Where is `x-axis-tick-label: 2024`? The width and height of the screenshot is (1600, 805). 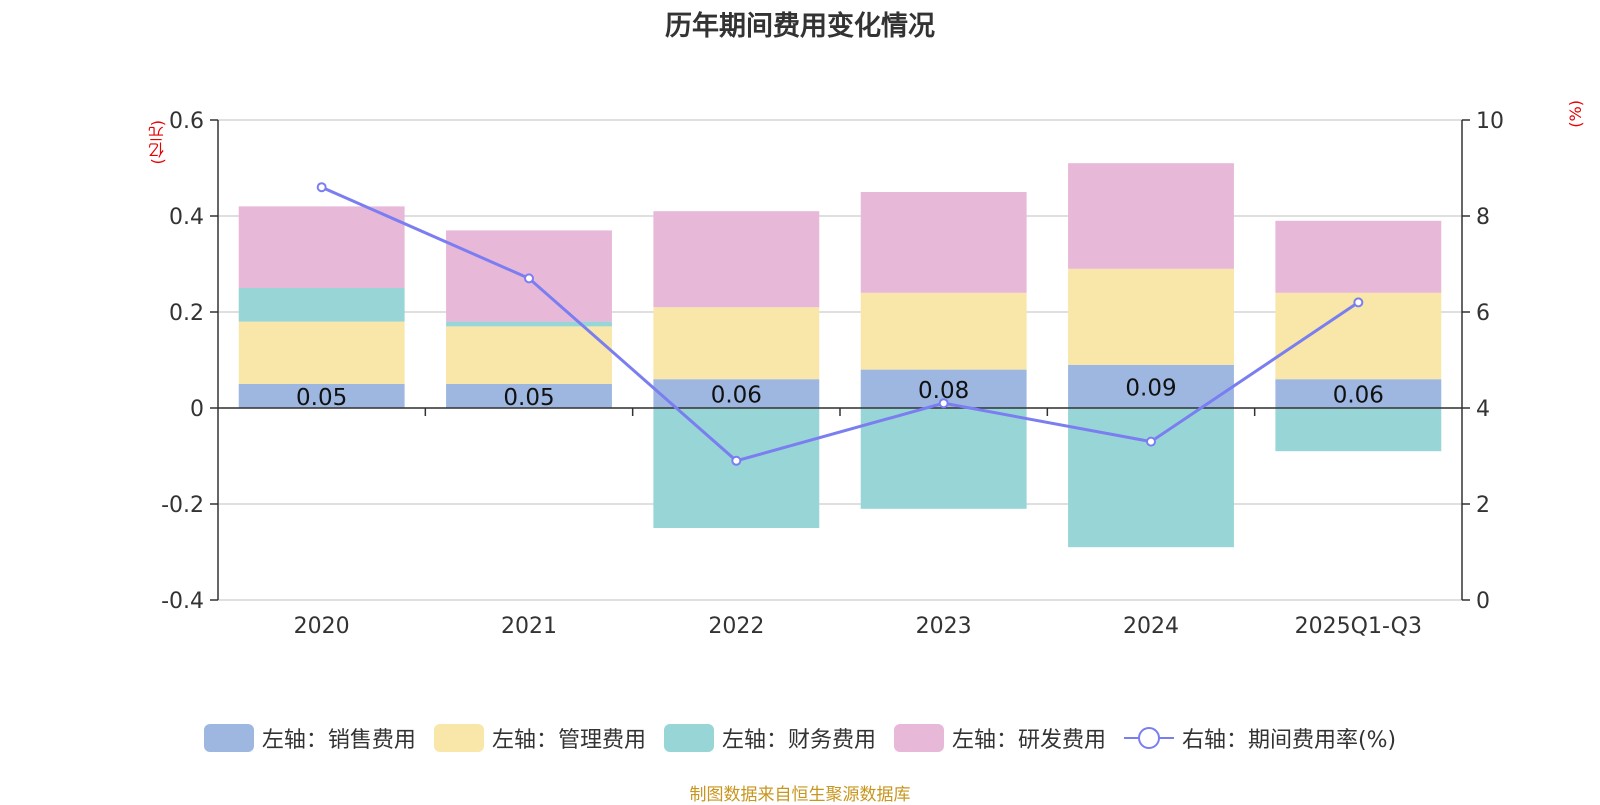 x-axis-tick-label: 2024 is located at coordinates (1151, 626).